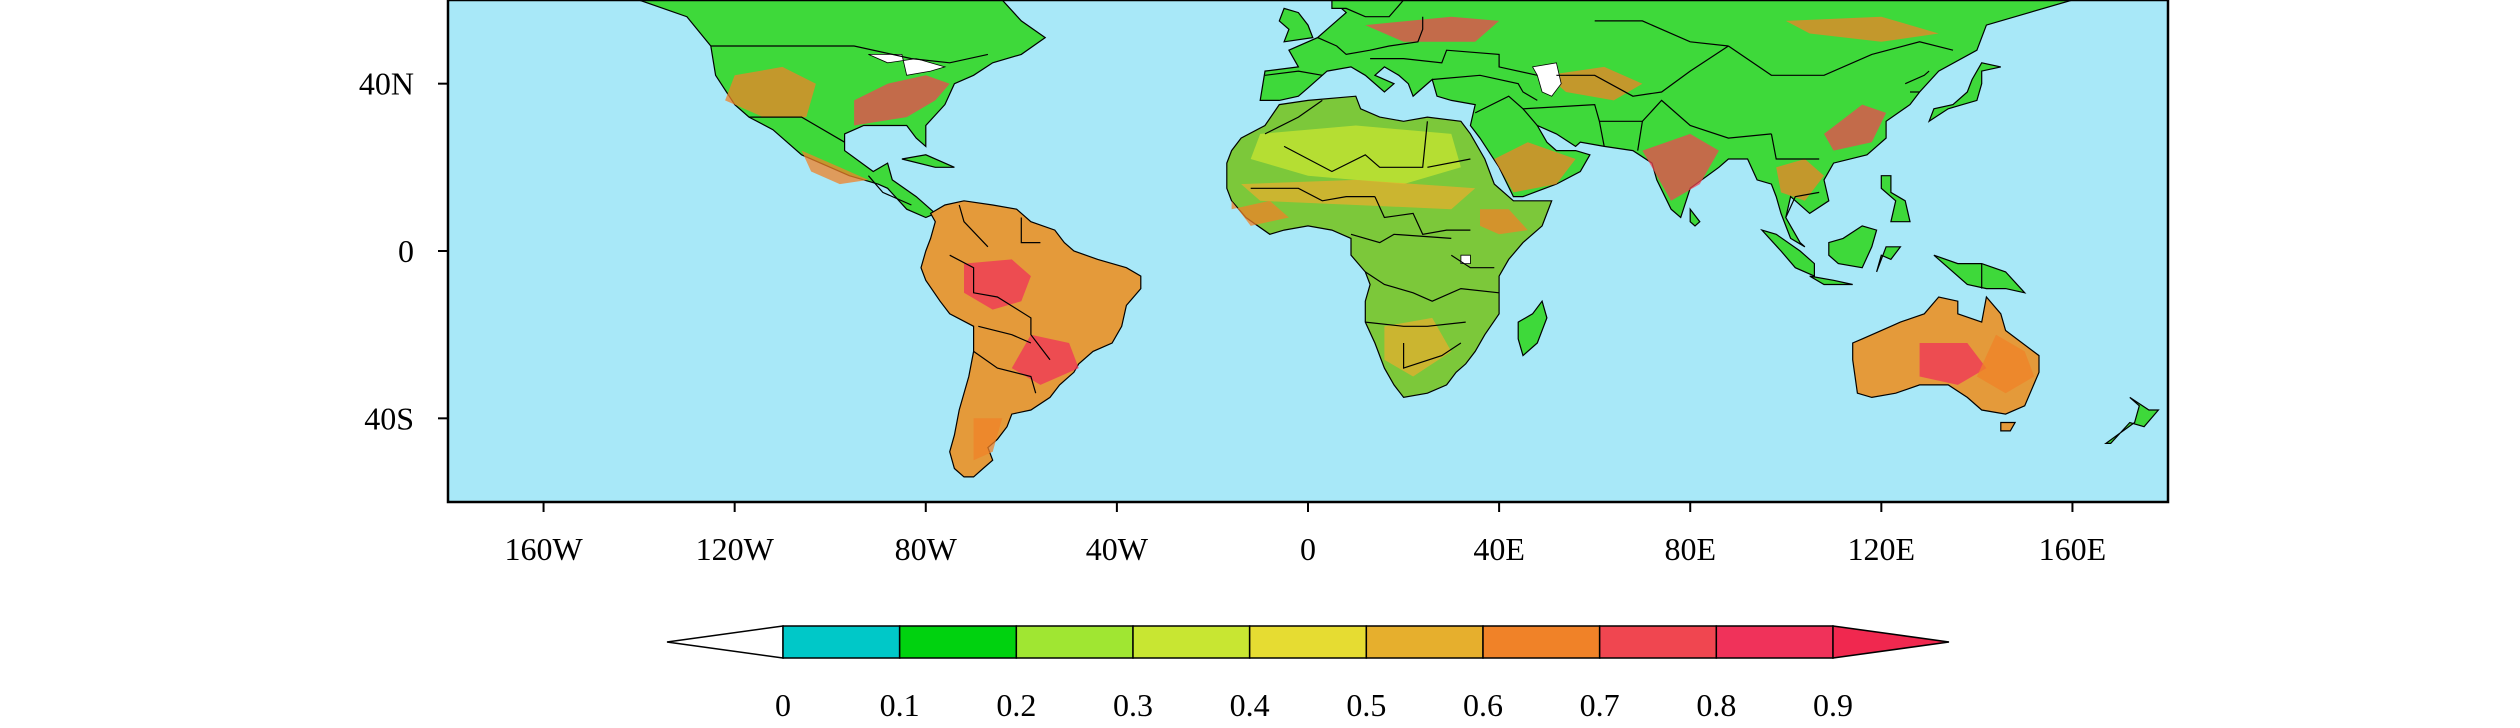 This screenshot has height=728, width=2520. What do you see at coordinates (1800, 180) in the screenshot?
I see `value-area-se-asia` at bounding box center [1800, 180].